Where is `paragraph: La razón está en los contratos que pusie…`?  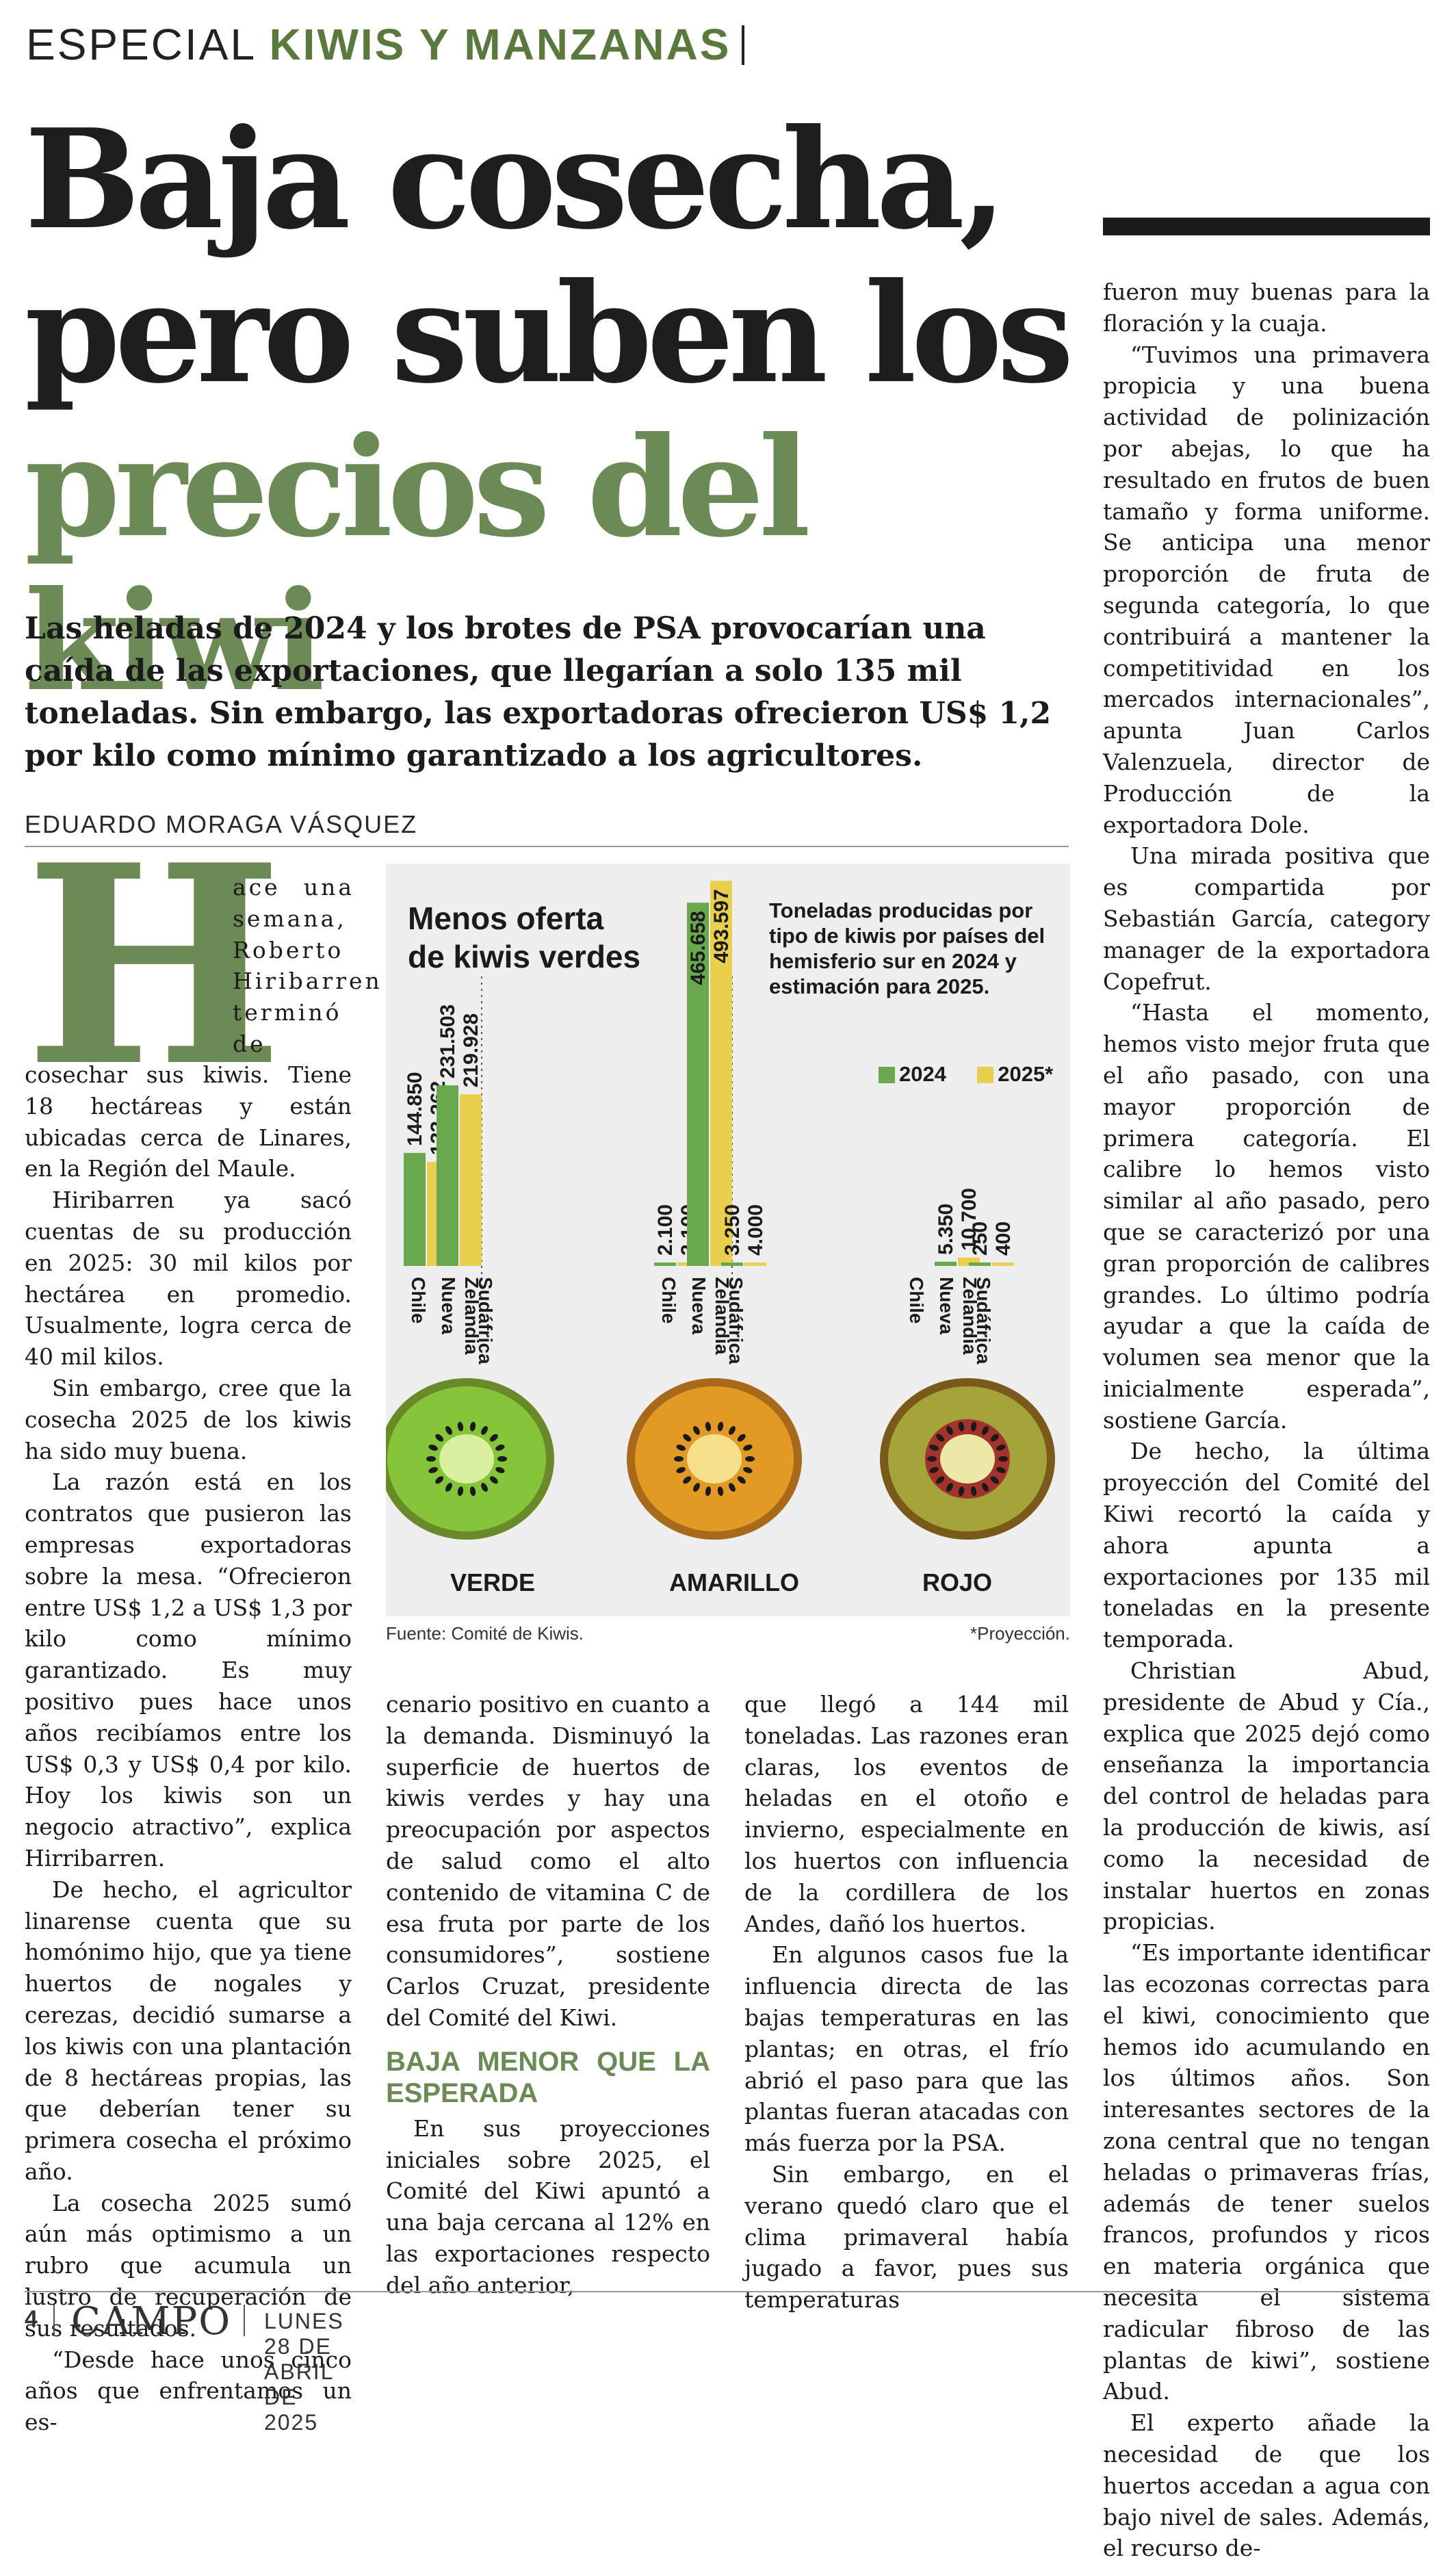
paragraph: La razón está en los contratos que pusie… is located at coordinates (188, 1670).